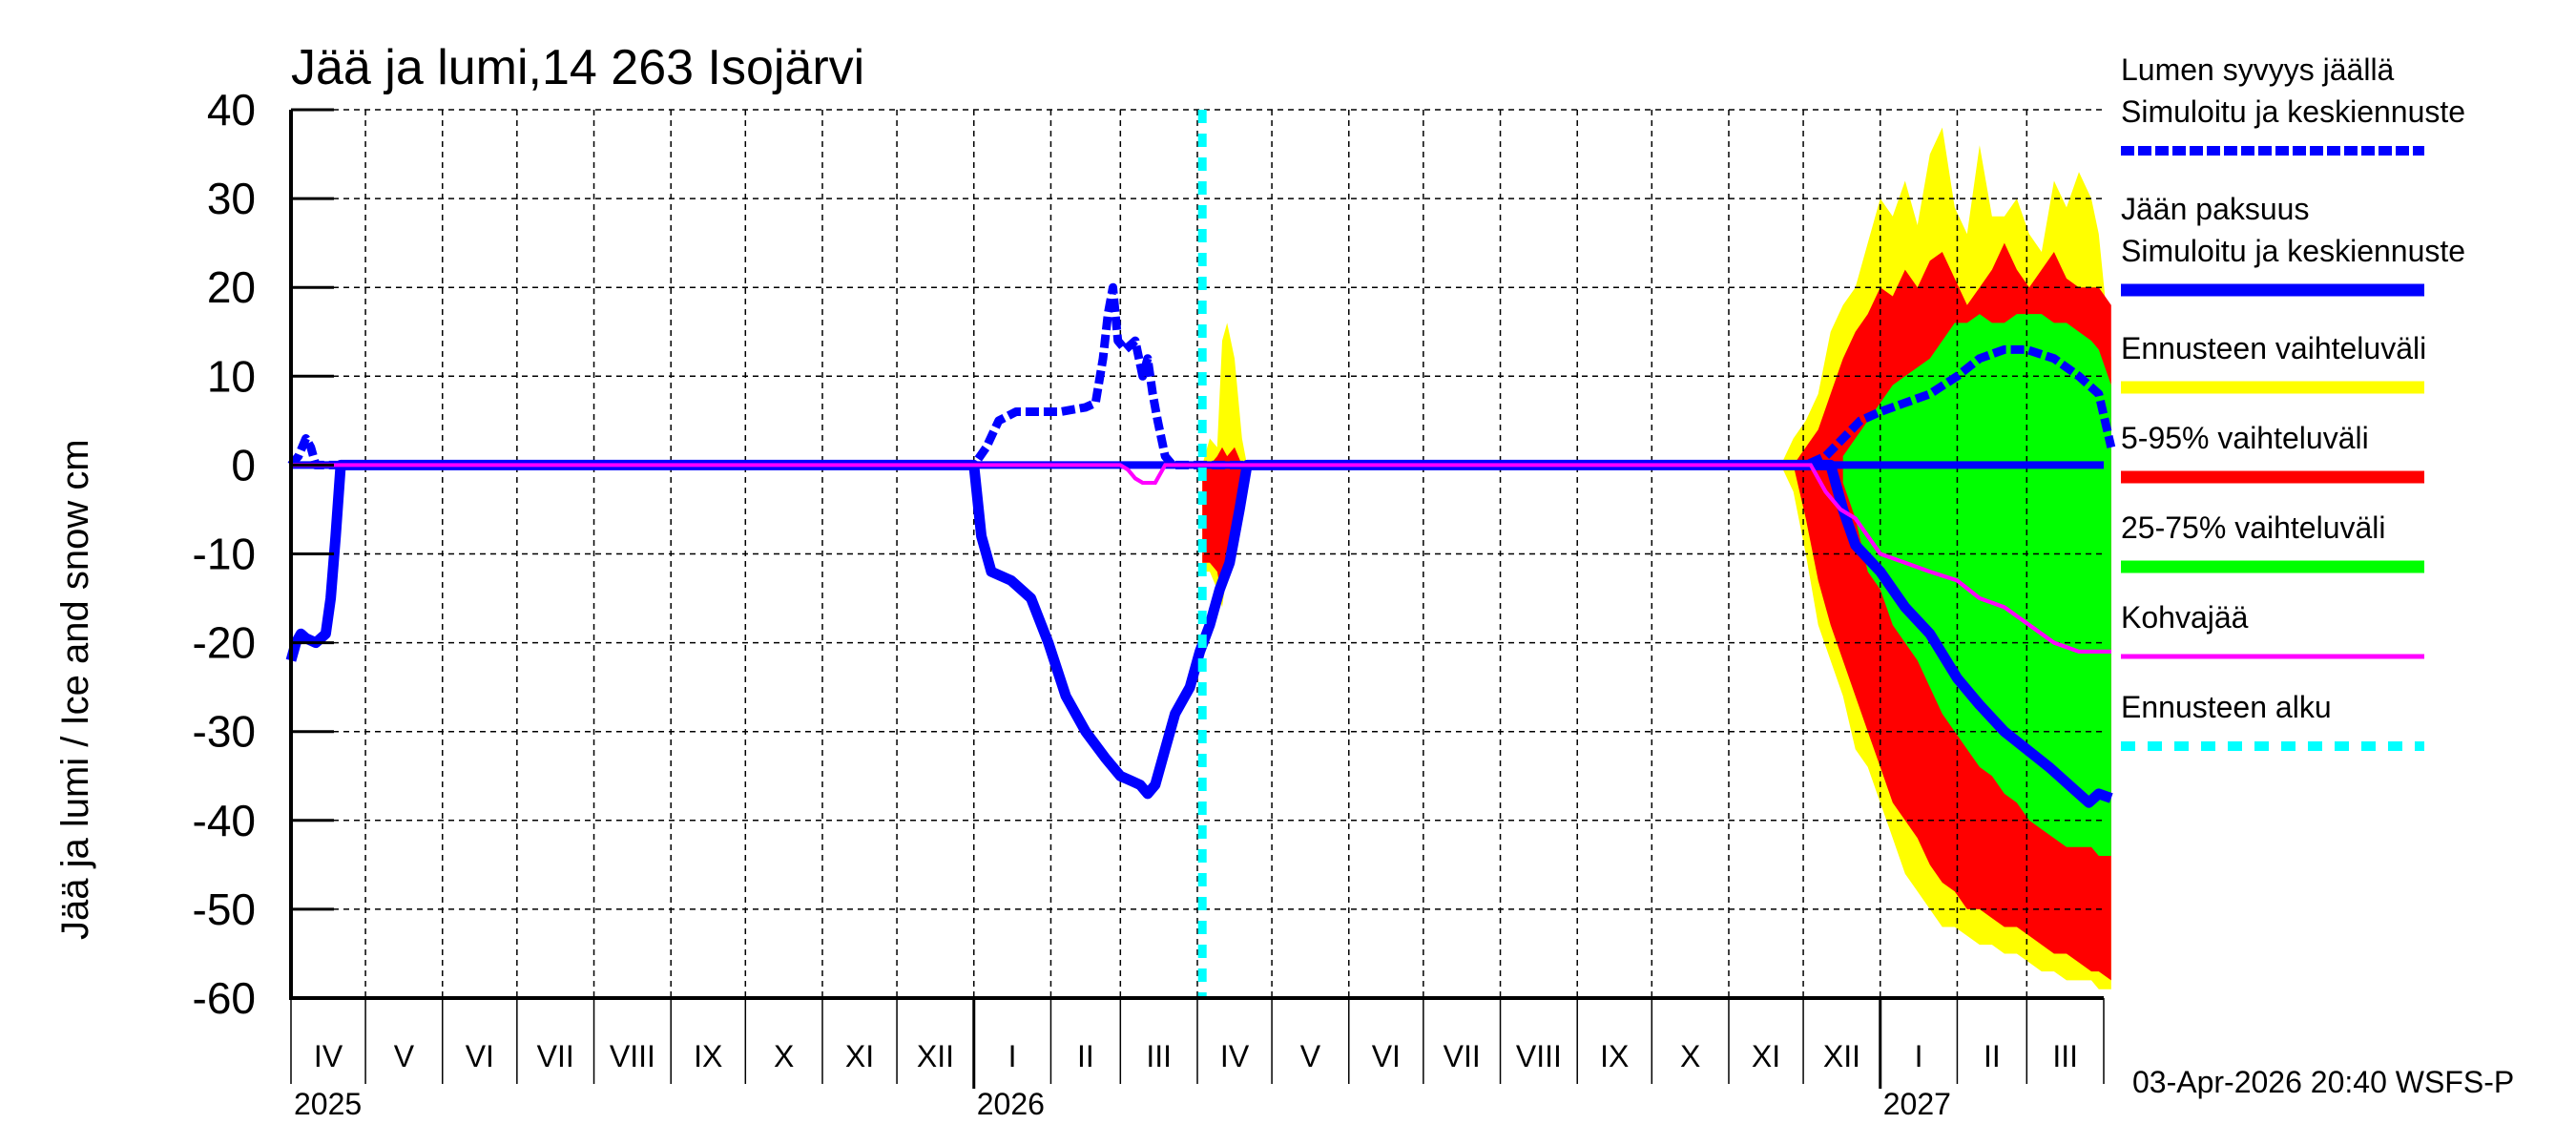 This screenshot has width=2576, height=1145. I want to click on y-tick-label: -30, so click(224, 732).